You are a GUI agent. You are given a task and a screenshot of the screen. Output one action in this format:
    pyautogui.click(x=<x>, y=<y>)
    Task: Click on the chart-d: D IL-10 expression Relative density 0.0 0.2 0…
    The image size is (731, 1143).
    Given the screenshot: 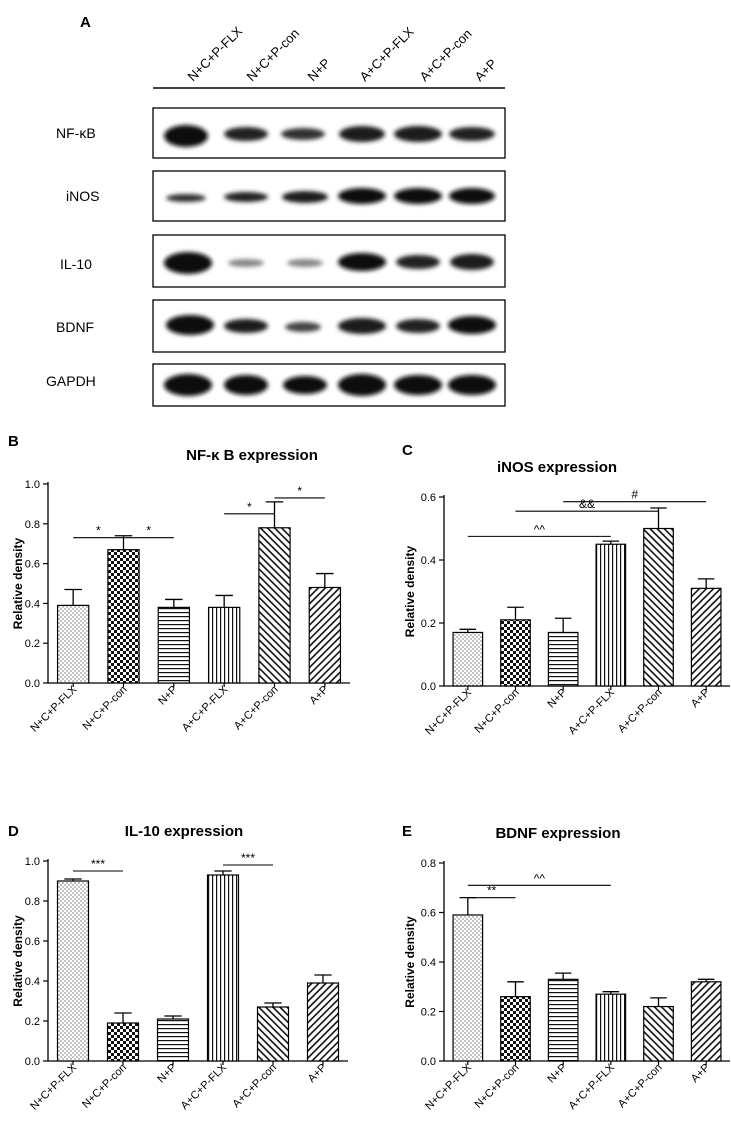 What is the action you would take?
    pyautogui.click(x=178, y=967)
    